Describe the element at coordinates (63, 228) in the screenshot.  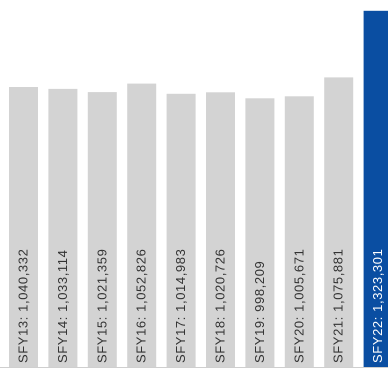
I see `bar-sfy14` at that location.